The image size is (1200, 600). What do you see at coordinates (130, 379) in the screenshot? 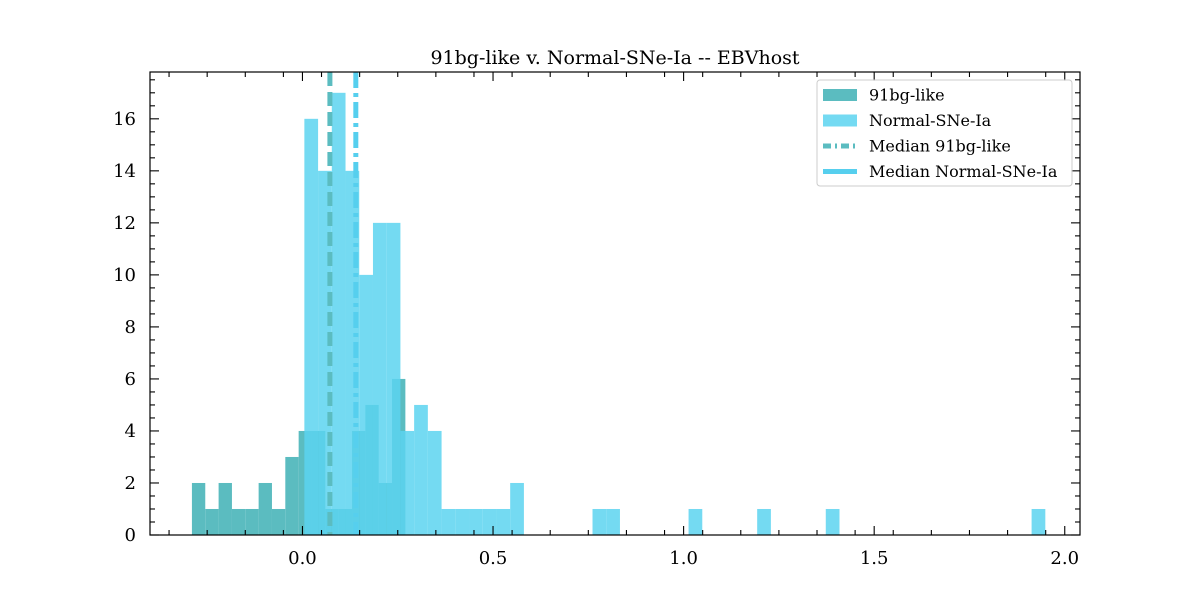
I see `y-tick-label: 6` at bounding box center [130, 379].